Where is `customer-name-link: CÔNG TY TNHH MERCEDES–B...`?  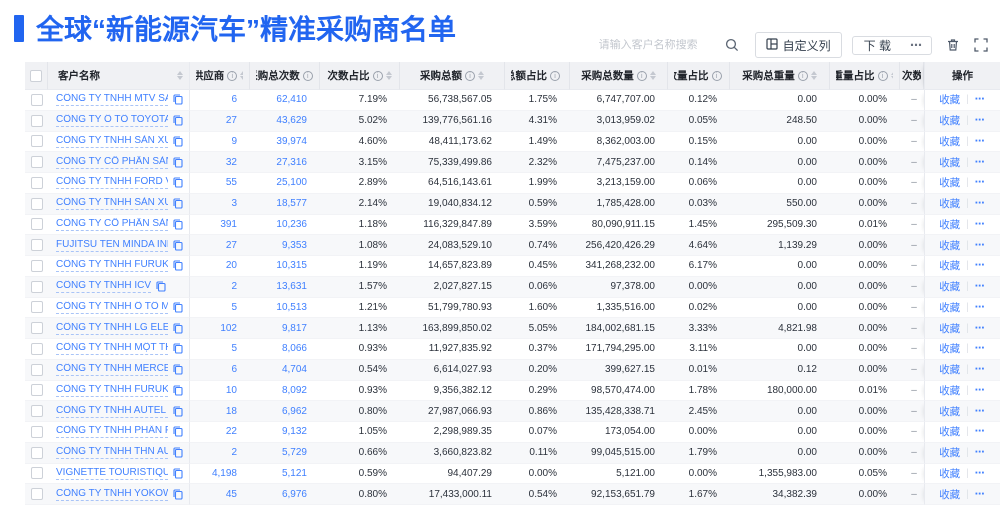 customer-name-link: CÔNG TY TNHH MERCEDES–B... is located at coordinates (112, 370).